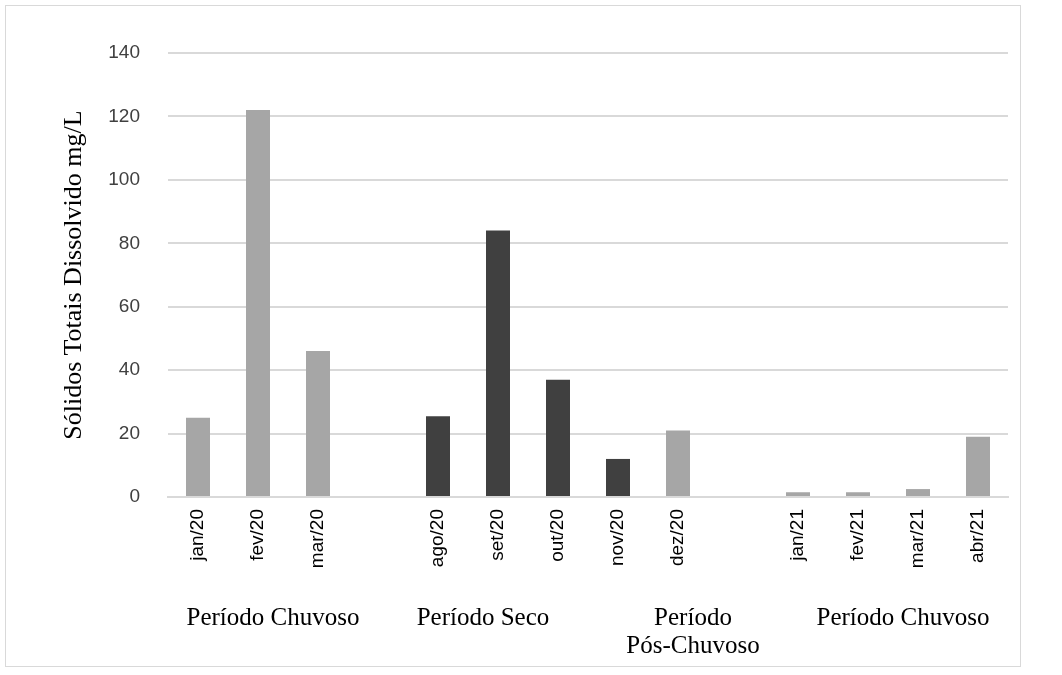 The image size is (1062, 675). What do you see at coordinates (124, 52) in the screenshot?
I see `y-tick-label: 140` at bounding box center [124, 52].